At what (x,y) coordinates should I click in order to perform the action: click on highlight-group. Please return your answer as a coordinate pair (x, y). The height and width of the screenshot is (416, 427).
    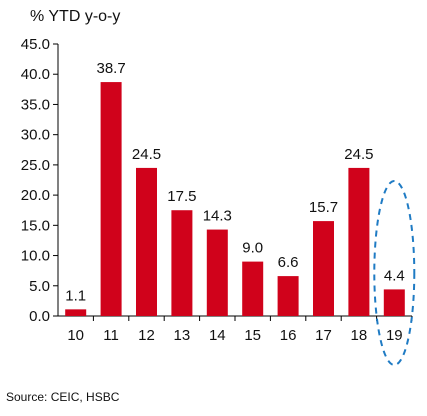
    Looking at the image, I should click on (394, 273).